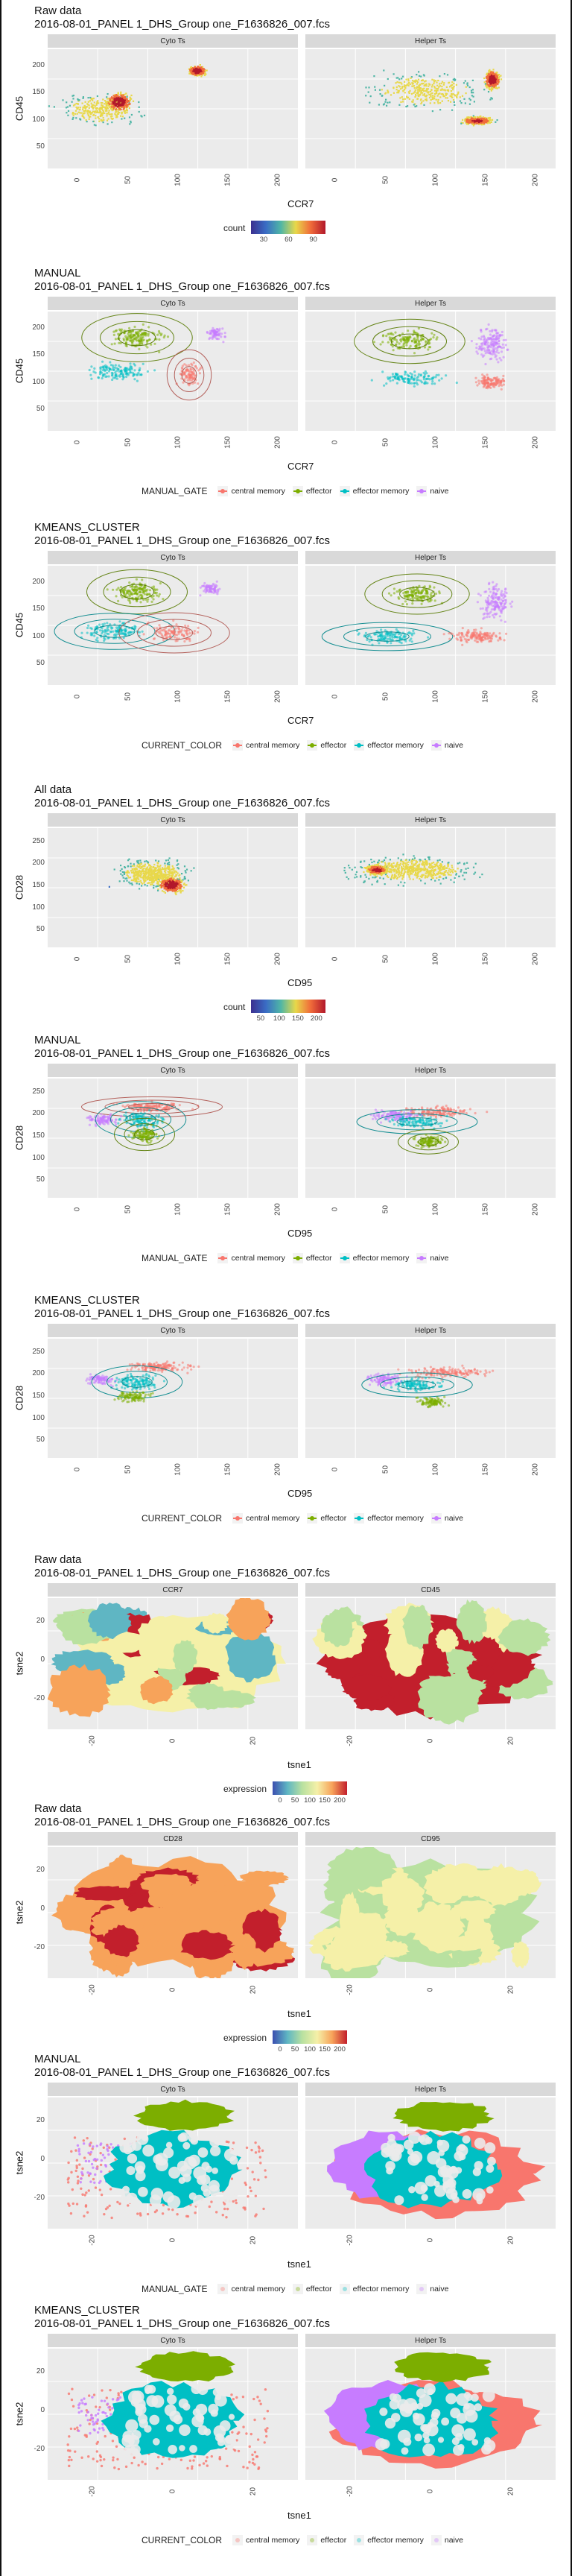  I want to click on legend-item: central memory, so click(251, 491).